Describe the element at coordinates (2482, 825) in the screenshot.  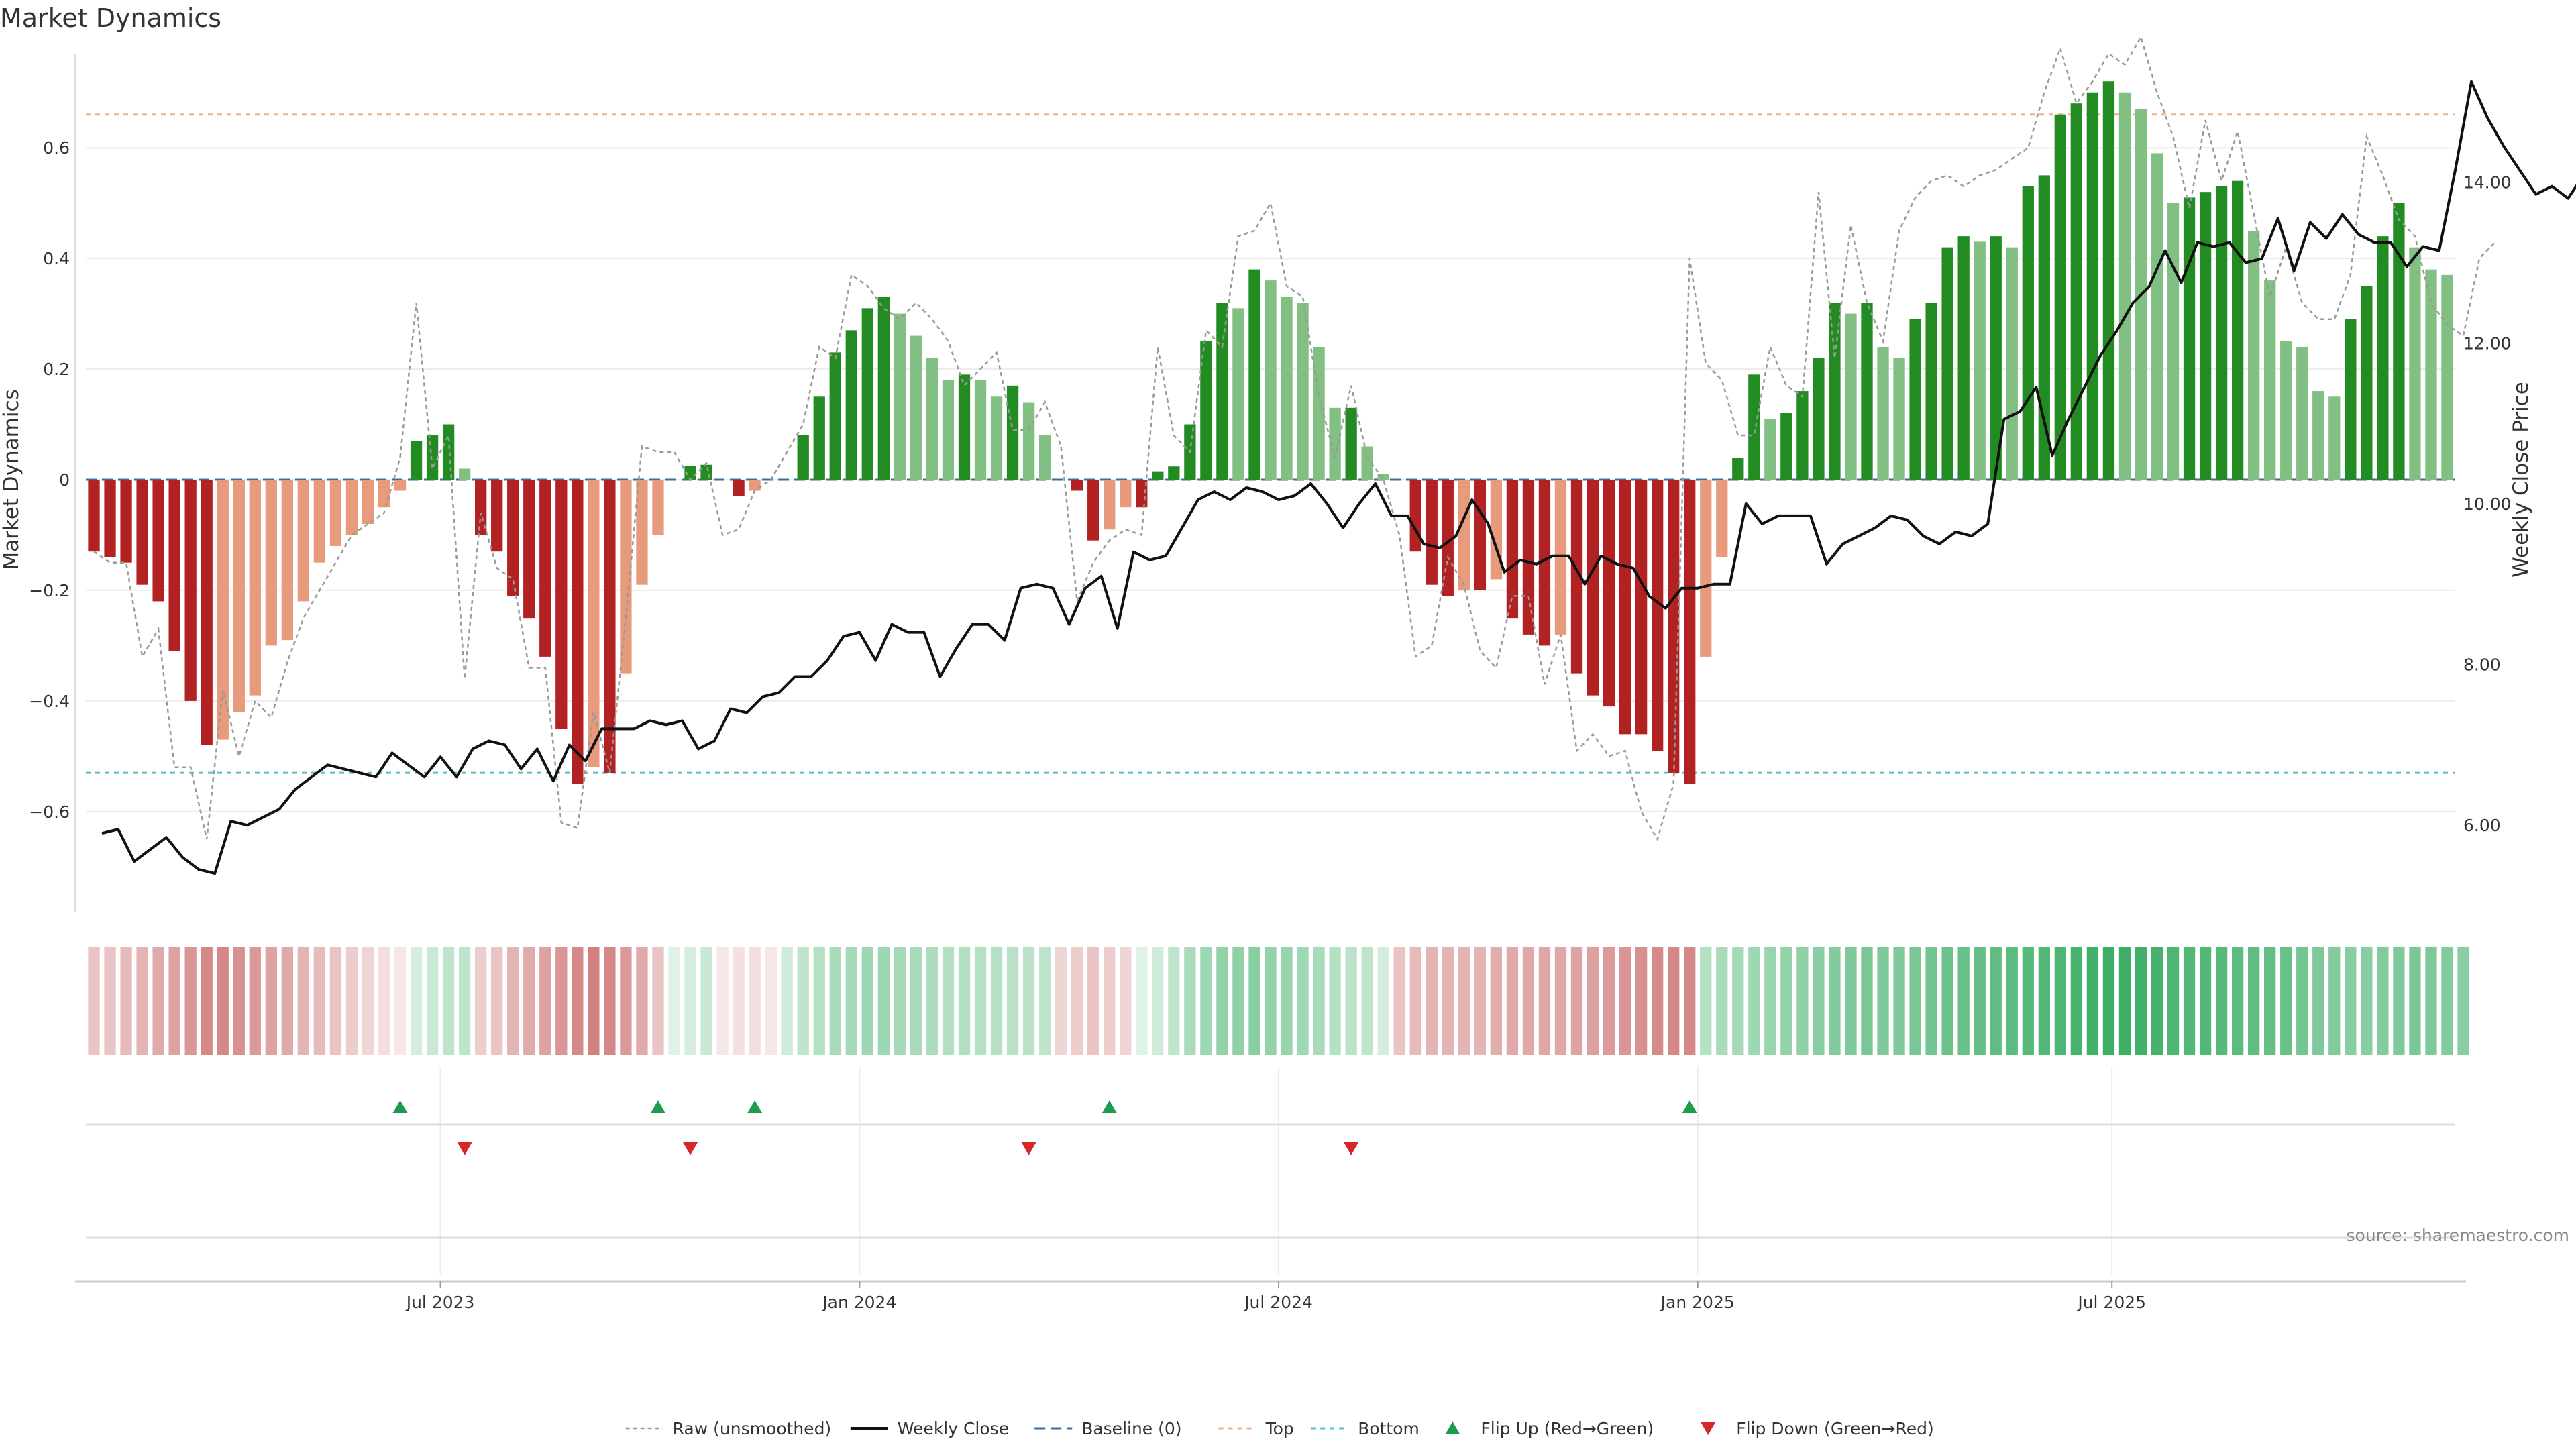
I see `y-tick-label-right: 6.00` at that location.